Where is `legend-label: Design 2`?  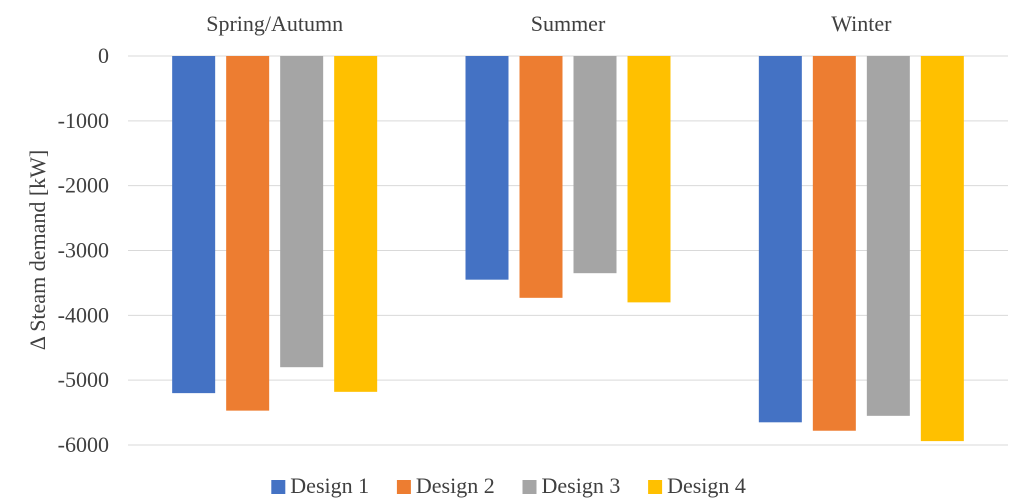
legend-label: Design 2 is located at coordinates (455, 485).